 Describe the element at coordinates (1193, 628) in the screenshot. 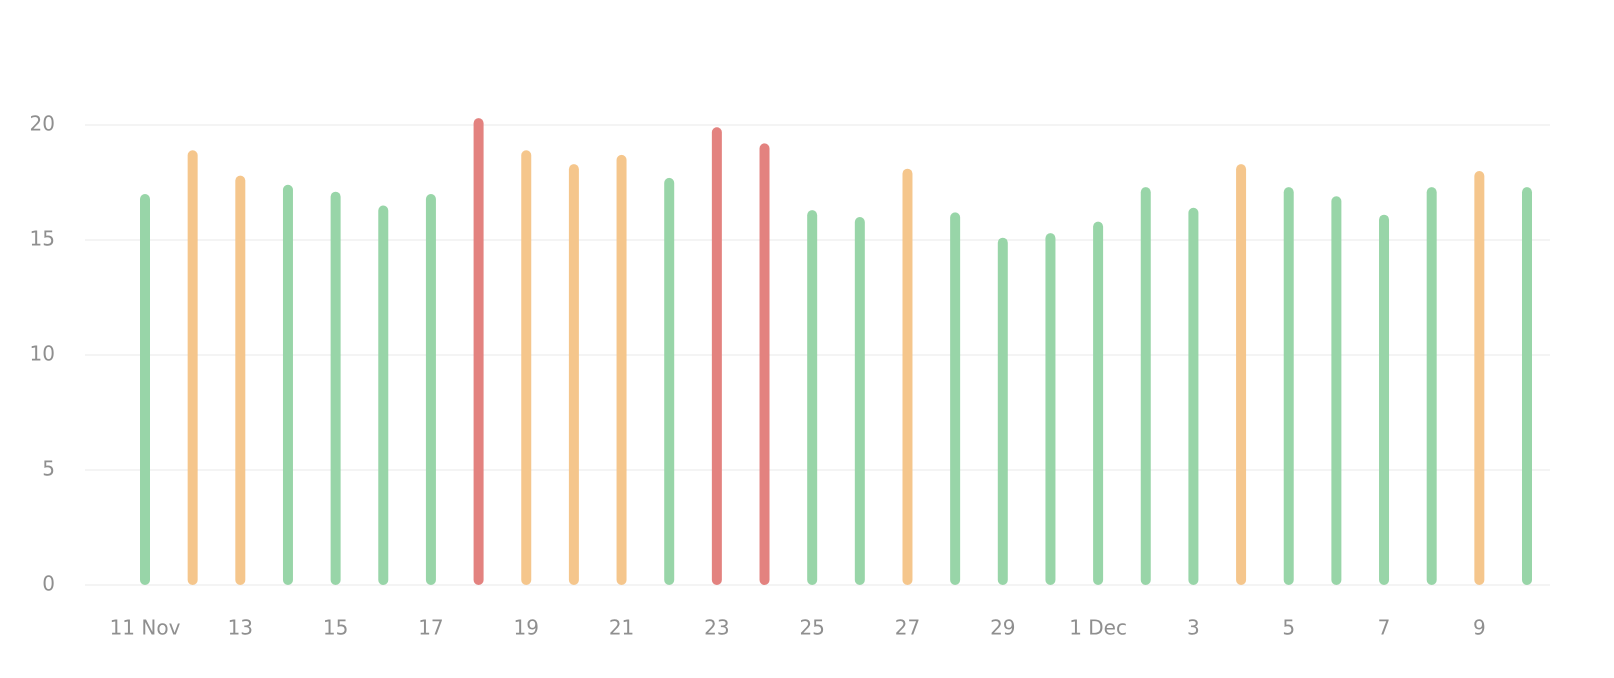

I see `x-tick-label: 3` at that location.